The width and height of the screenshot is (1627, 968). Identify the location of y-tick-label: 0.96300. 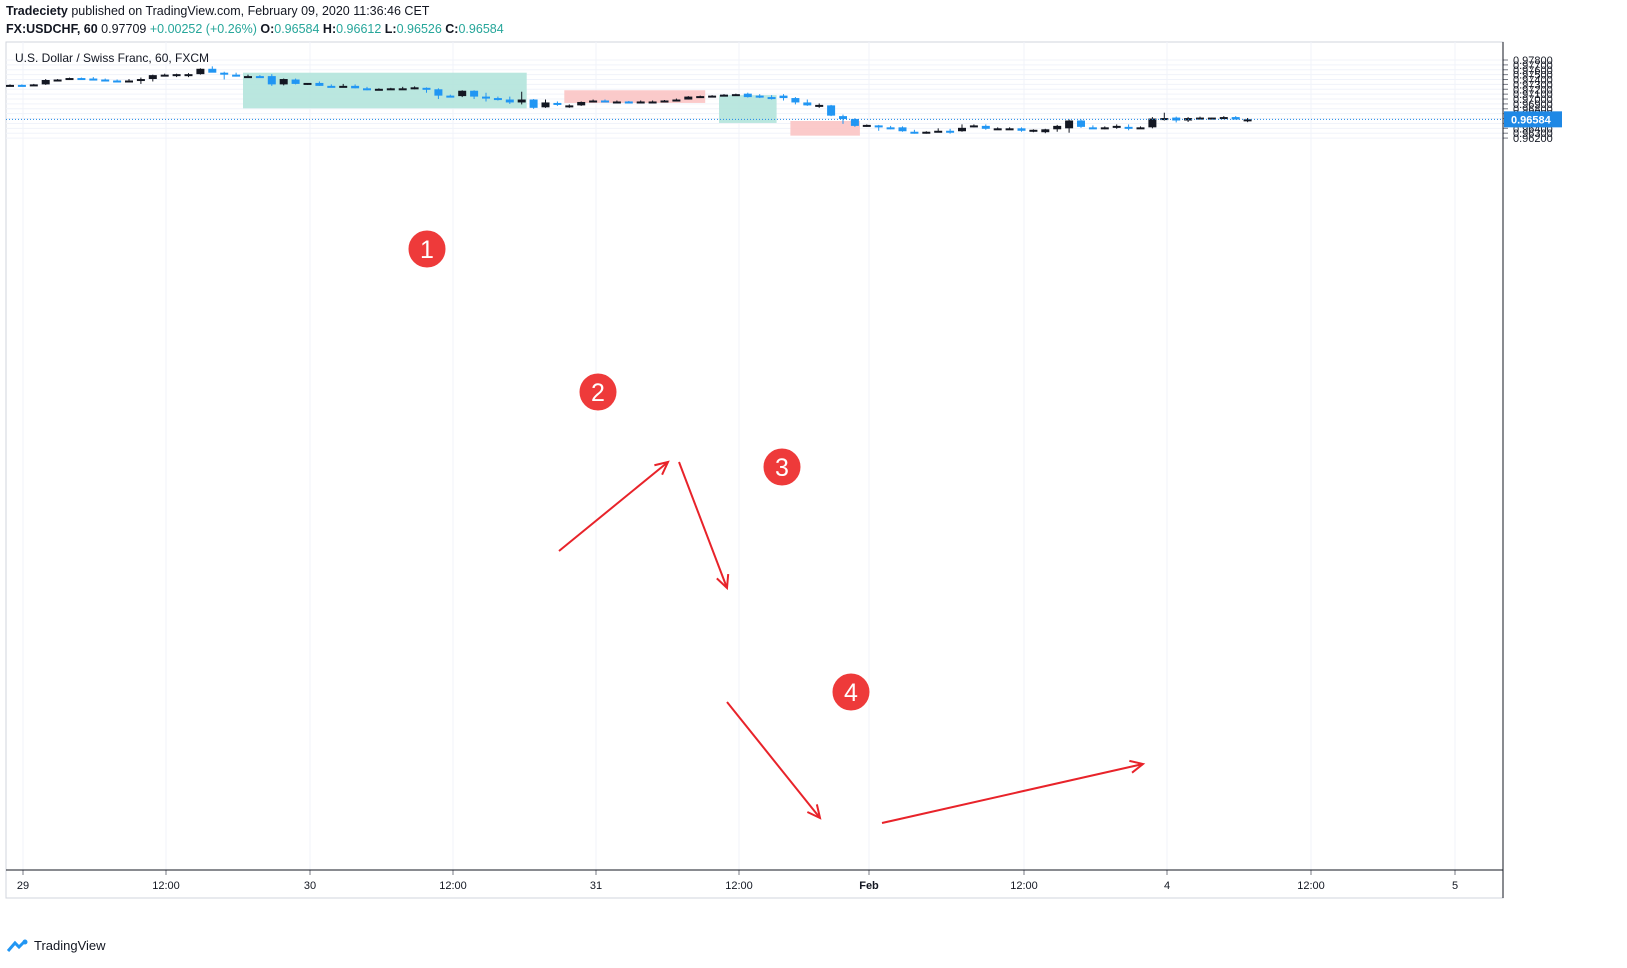
(1533, 134).